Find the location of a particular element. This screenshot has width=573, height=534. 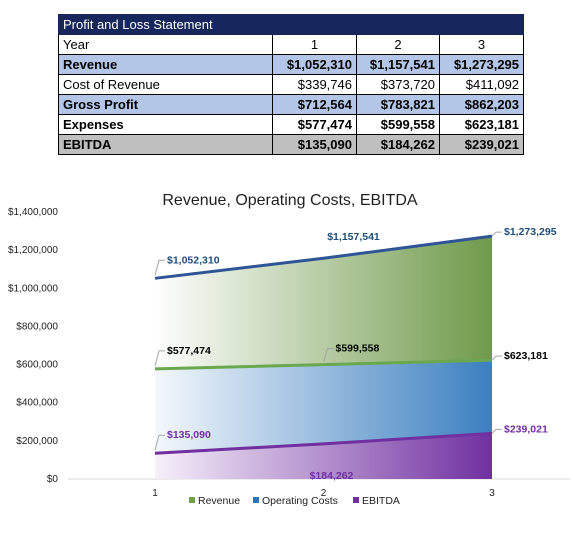

data-label: $1,273,295 is located at coordinates (530, 232).